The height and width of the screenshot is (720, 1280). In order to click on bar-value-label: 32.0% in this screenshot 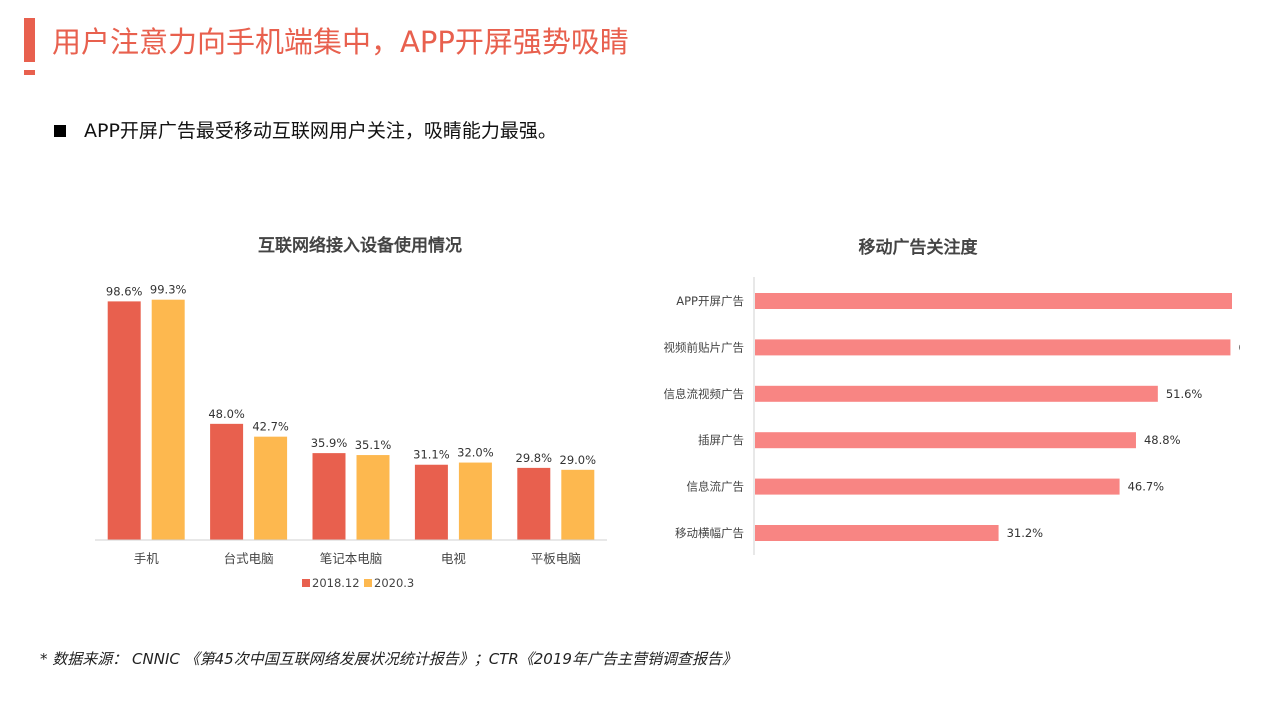, I will do `click(475, 453)`.